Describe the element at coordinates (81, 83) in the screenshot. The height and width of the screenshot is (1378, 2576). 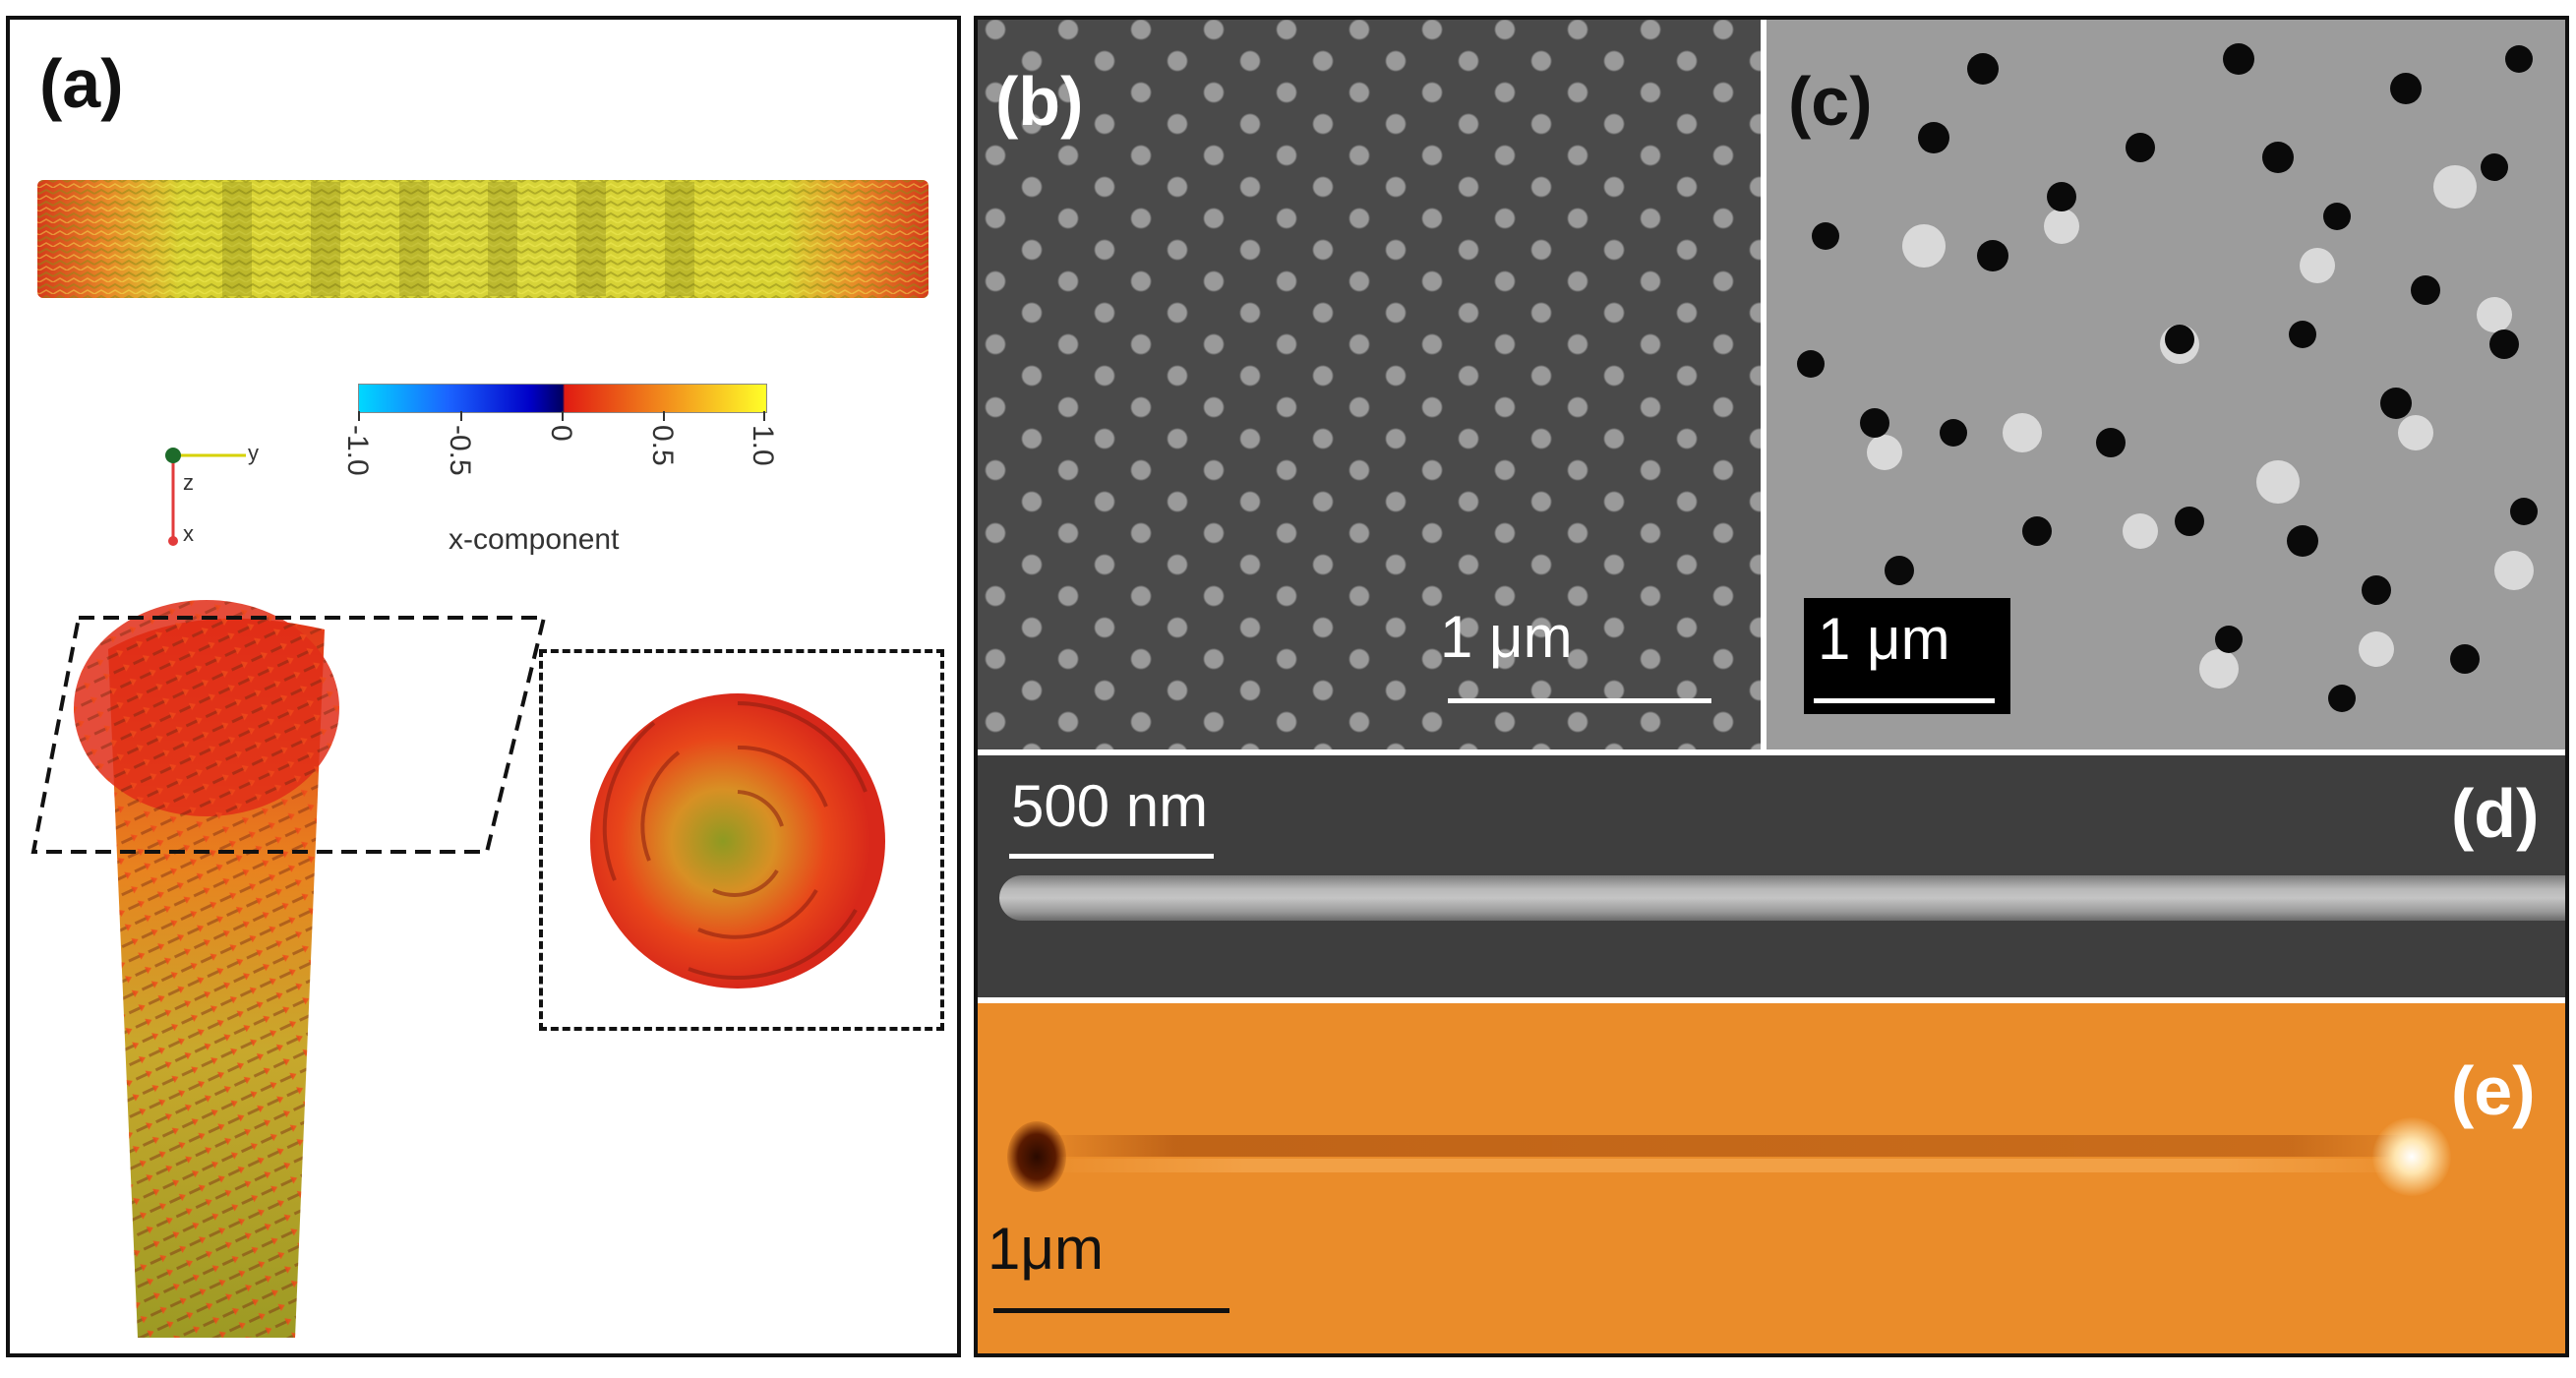
I see `panel-a-label: (a)` at that location.